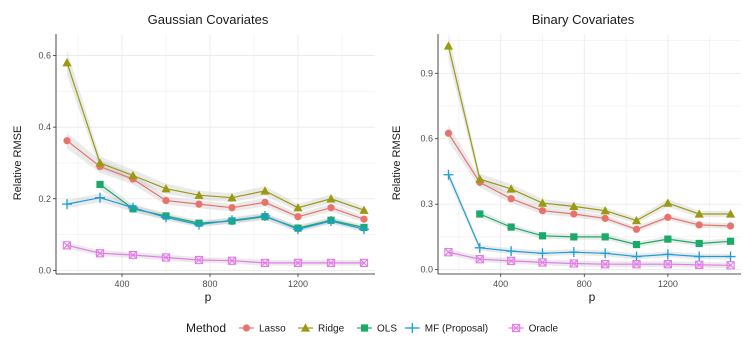  I want to click on legend-label: Oracle, so click(544, 329).